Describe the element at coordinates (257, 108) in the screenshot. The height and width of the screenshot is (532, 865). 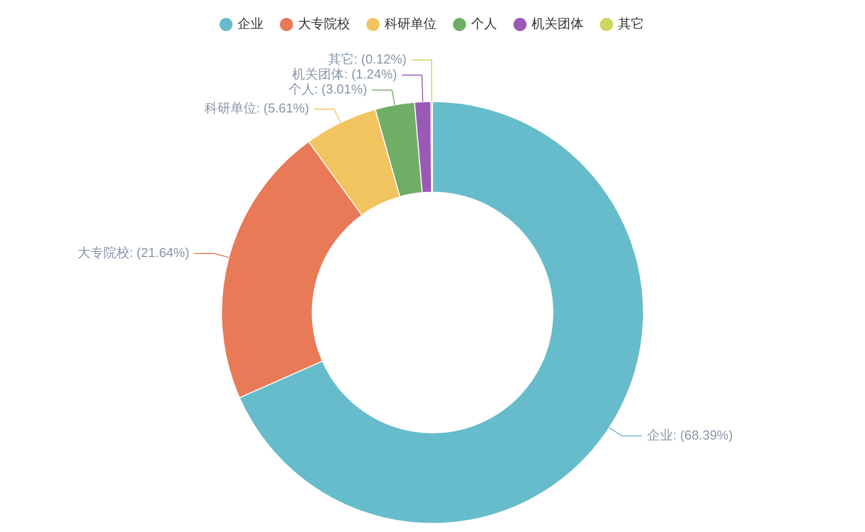
I see `data-label: 科研单位: (5.61%)` at that location.